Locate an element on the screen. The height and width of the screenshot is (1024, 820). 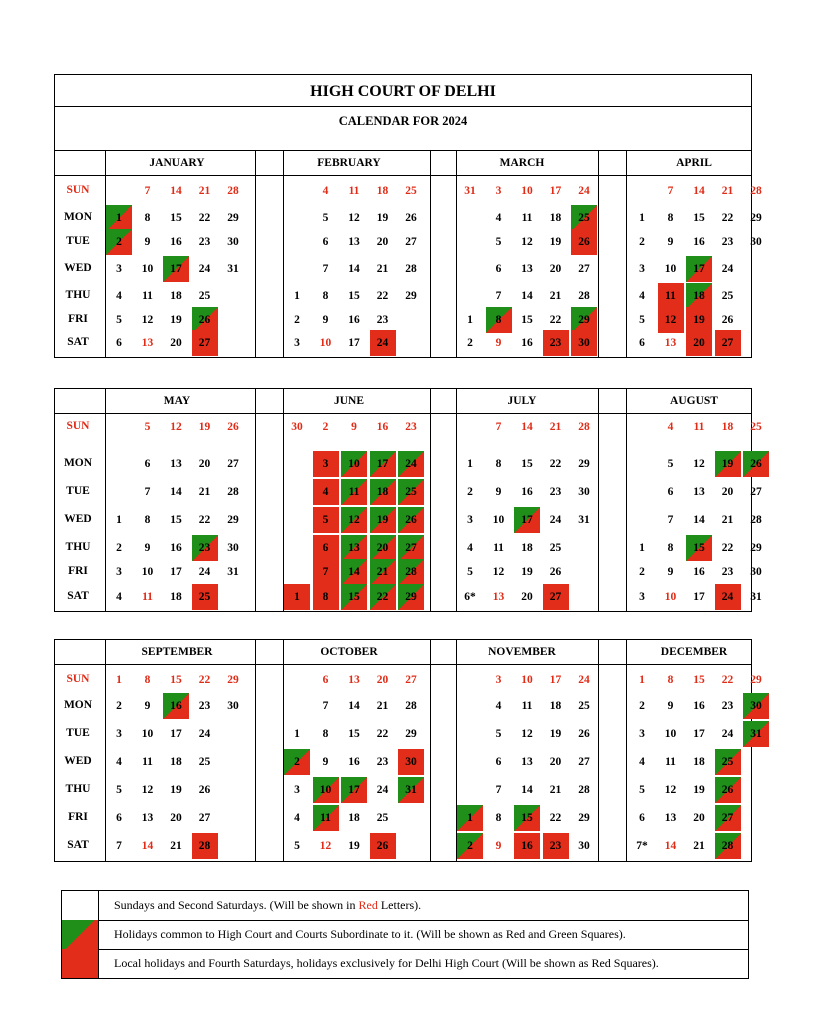
date-number: 7* is located at coordinates (642, 846).